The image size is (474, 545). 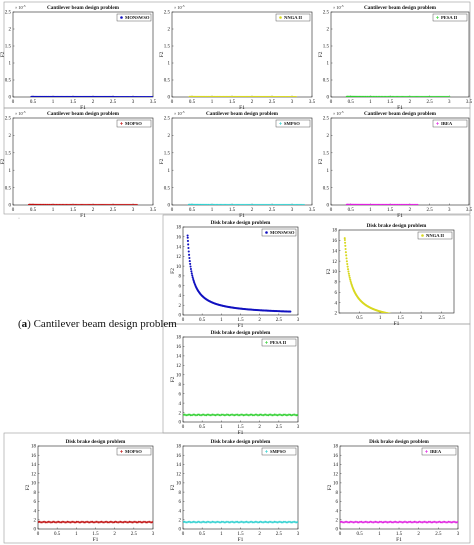 I want to click on y-tick-label: 4, so click(x=180, y=511).